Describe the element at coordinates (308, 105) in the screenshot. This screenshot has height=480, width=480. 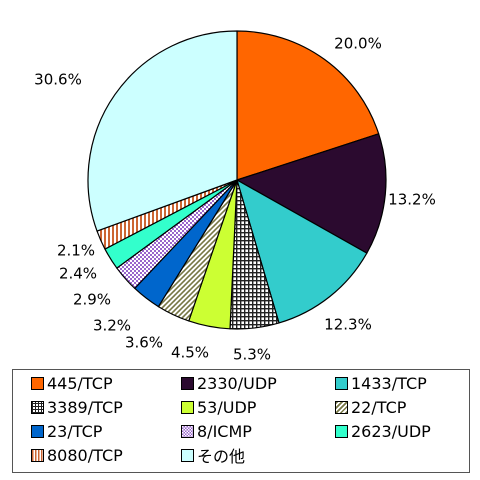
I see `pie-slice-445-tcp` at that location.